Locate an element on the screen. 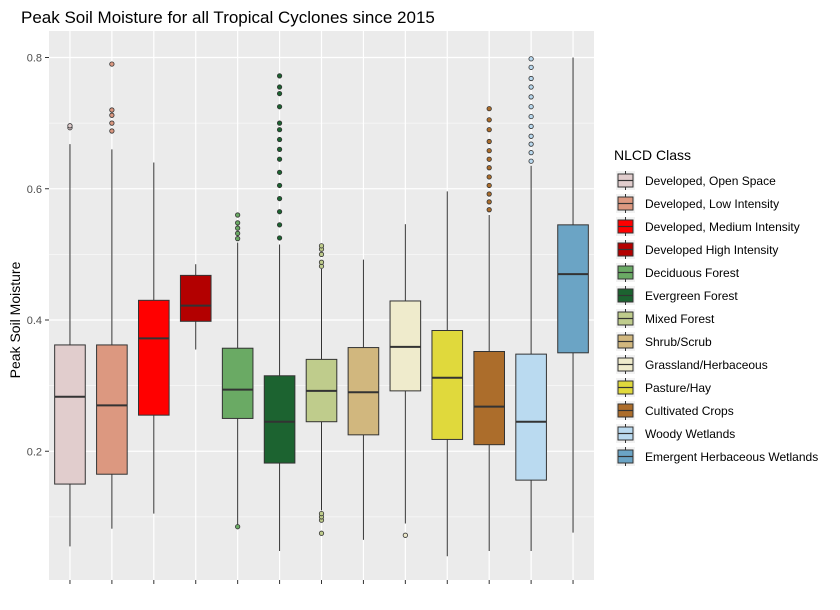  legend-item: Grassland/Herbaceous is located at coordinates (692, 364).